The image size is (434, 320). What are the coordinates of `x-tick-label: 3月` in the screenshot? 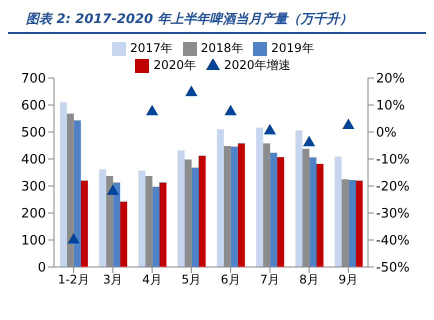 It's located at (113, 279).